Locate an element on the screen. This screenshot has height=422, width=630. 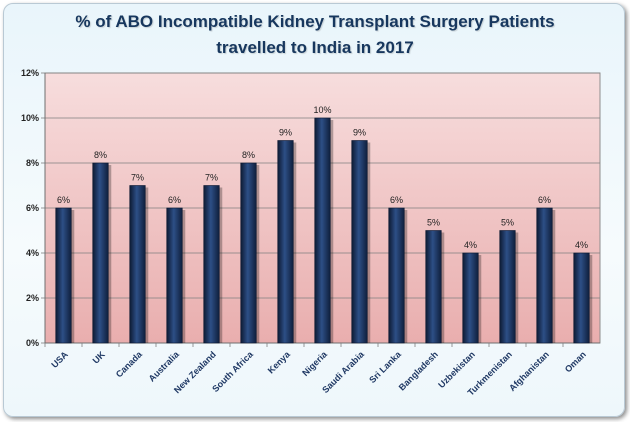
bar-bangladesh is located at coordinates (433, 287).